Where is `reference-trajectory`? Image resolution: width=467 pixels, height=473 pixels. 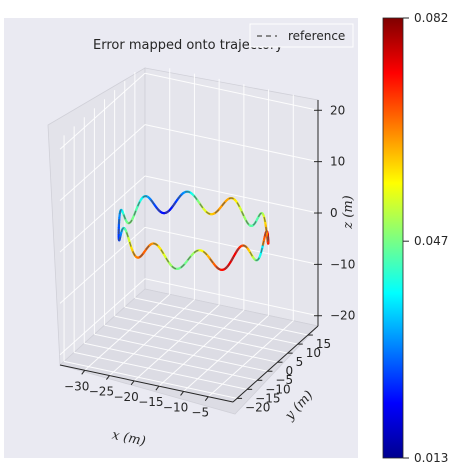 reference-trajectory is located at coordinates (193, 231).